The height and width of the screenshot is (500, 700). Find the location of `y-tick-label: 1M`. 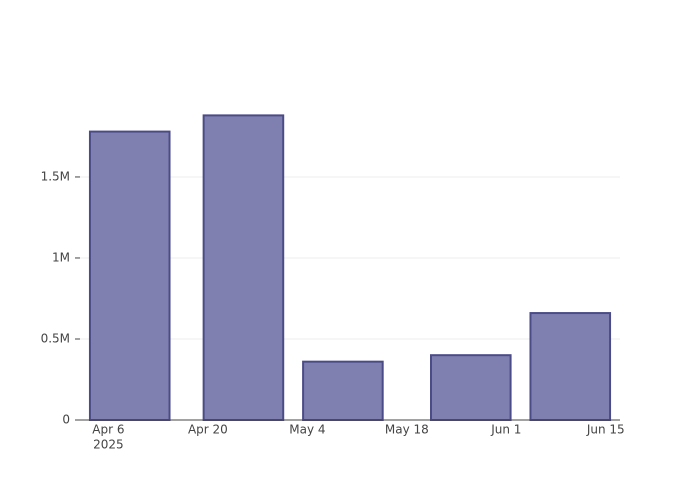

y-tick-label: 1M is located at coordinates (61, 257).